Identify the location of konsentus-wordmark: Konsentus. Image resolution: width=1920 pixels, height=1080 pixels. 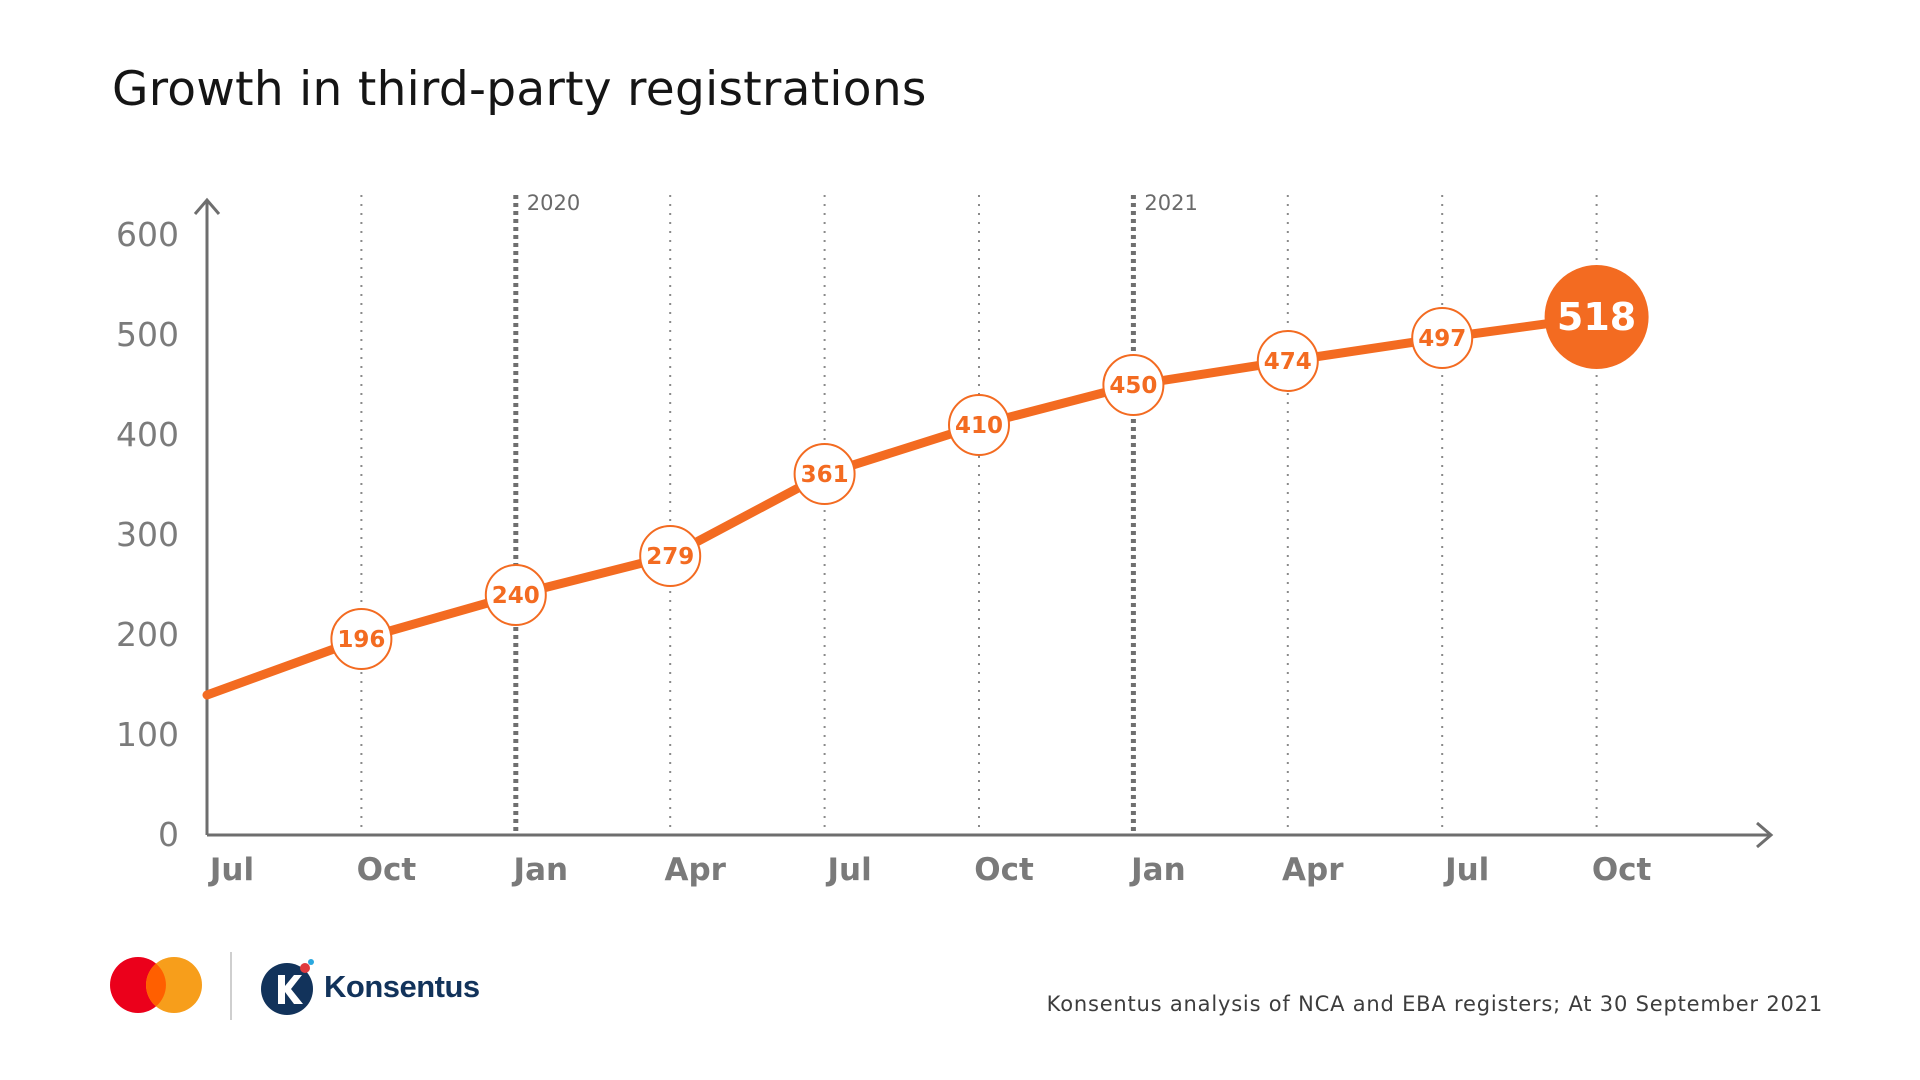
(402, 986).